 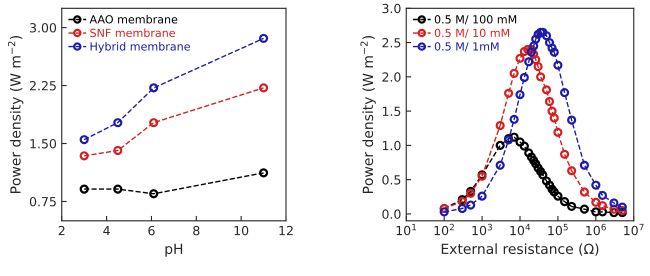 What do you see at coordinates (241, 231) in the screenshot?
I see `x-tick-label: 10` at bounding box center [241, 231].